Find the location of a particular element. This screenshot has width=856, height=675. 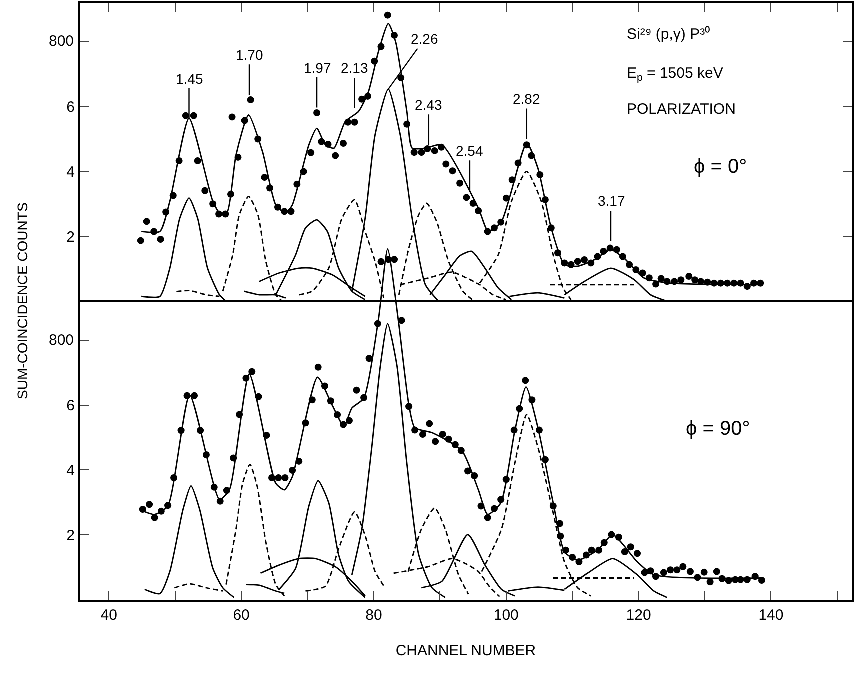

annotation: ϕ = 0° is located at coordinates (721, 167).